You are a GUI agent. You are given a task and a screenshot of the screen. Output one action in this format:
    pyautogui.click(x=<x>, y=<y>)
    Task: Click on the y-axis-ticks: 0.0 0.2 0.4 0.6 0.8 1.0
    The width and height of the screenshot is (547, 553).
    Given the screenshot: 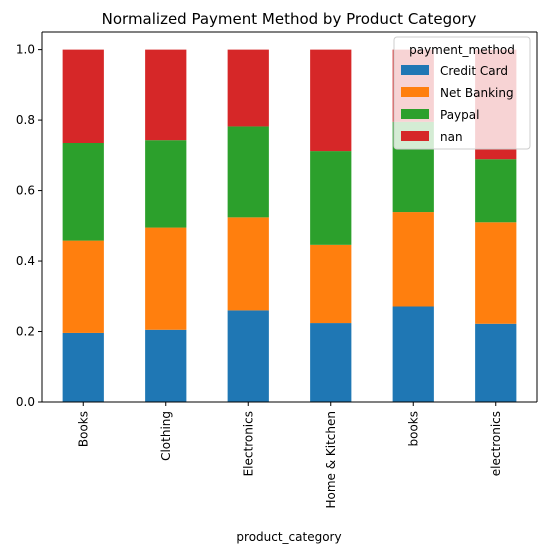 What is the action you would take?
    pyautogui.click(x=29, y=226)
    